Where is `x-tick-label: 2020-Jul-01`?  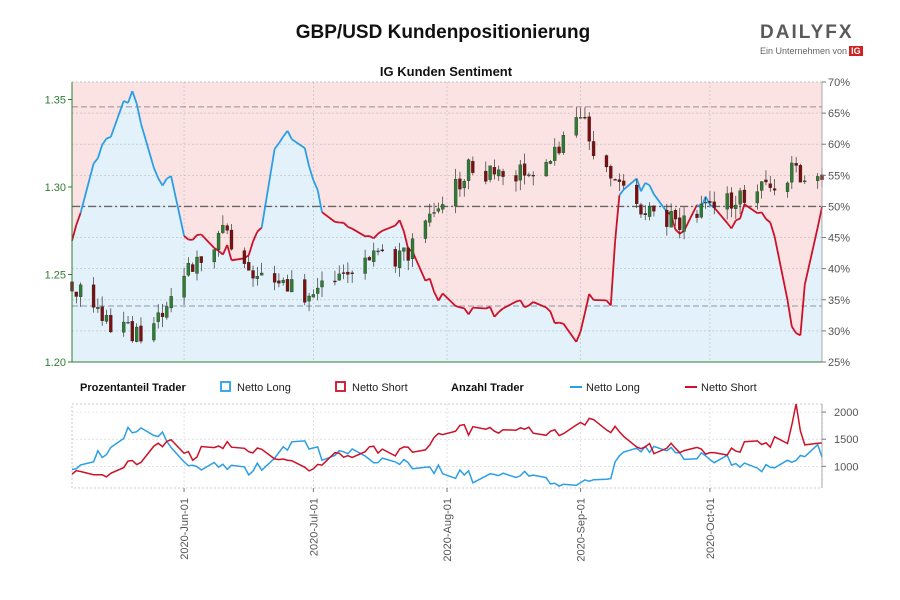
x-tick-label: 2020-Jul-01 is located at coordinates (314, 527).